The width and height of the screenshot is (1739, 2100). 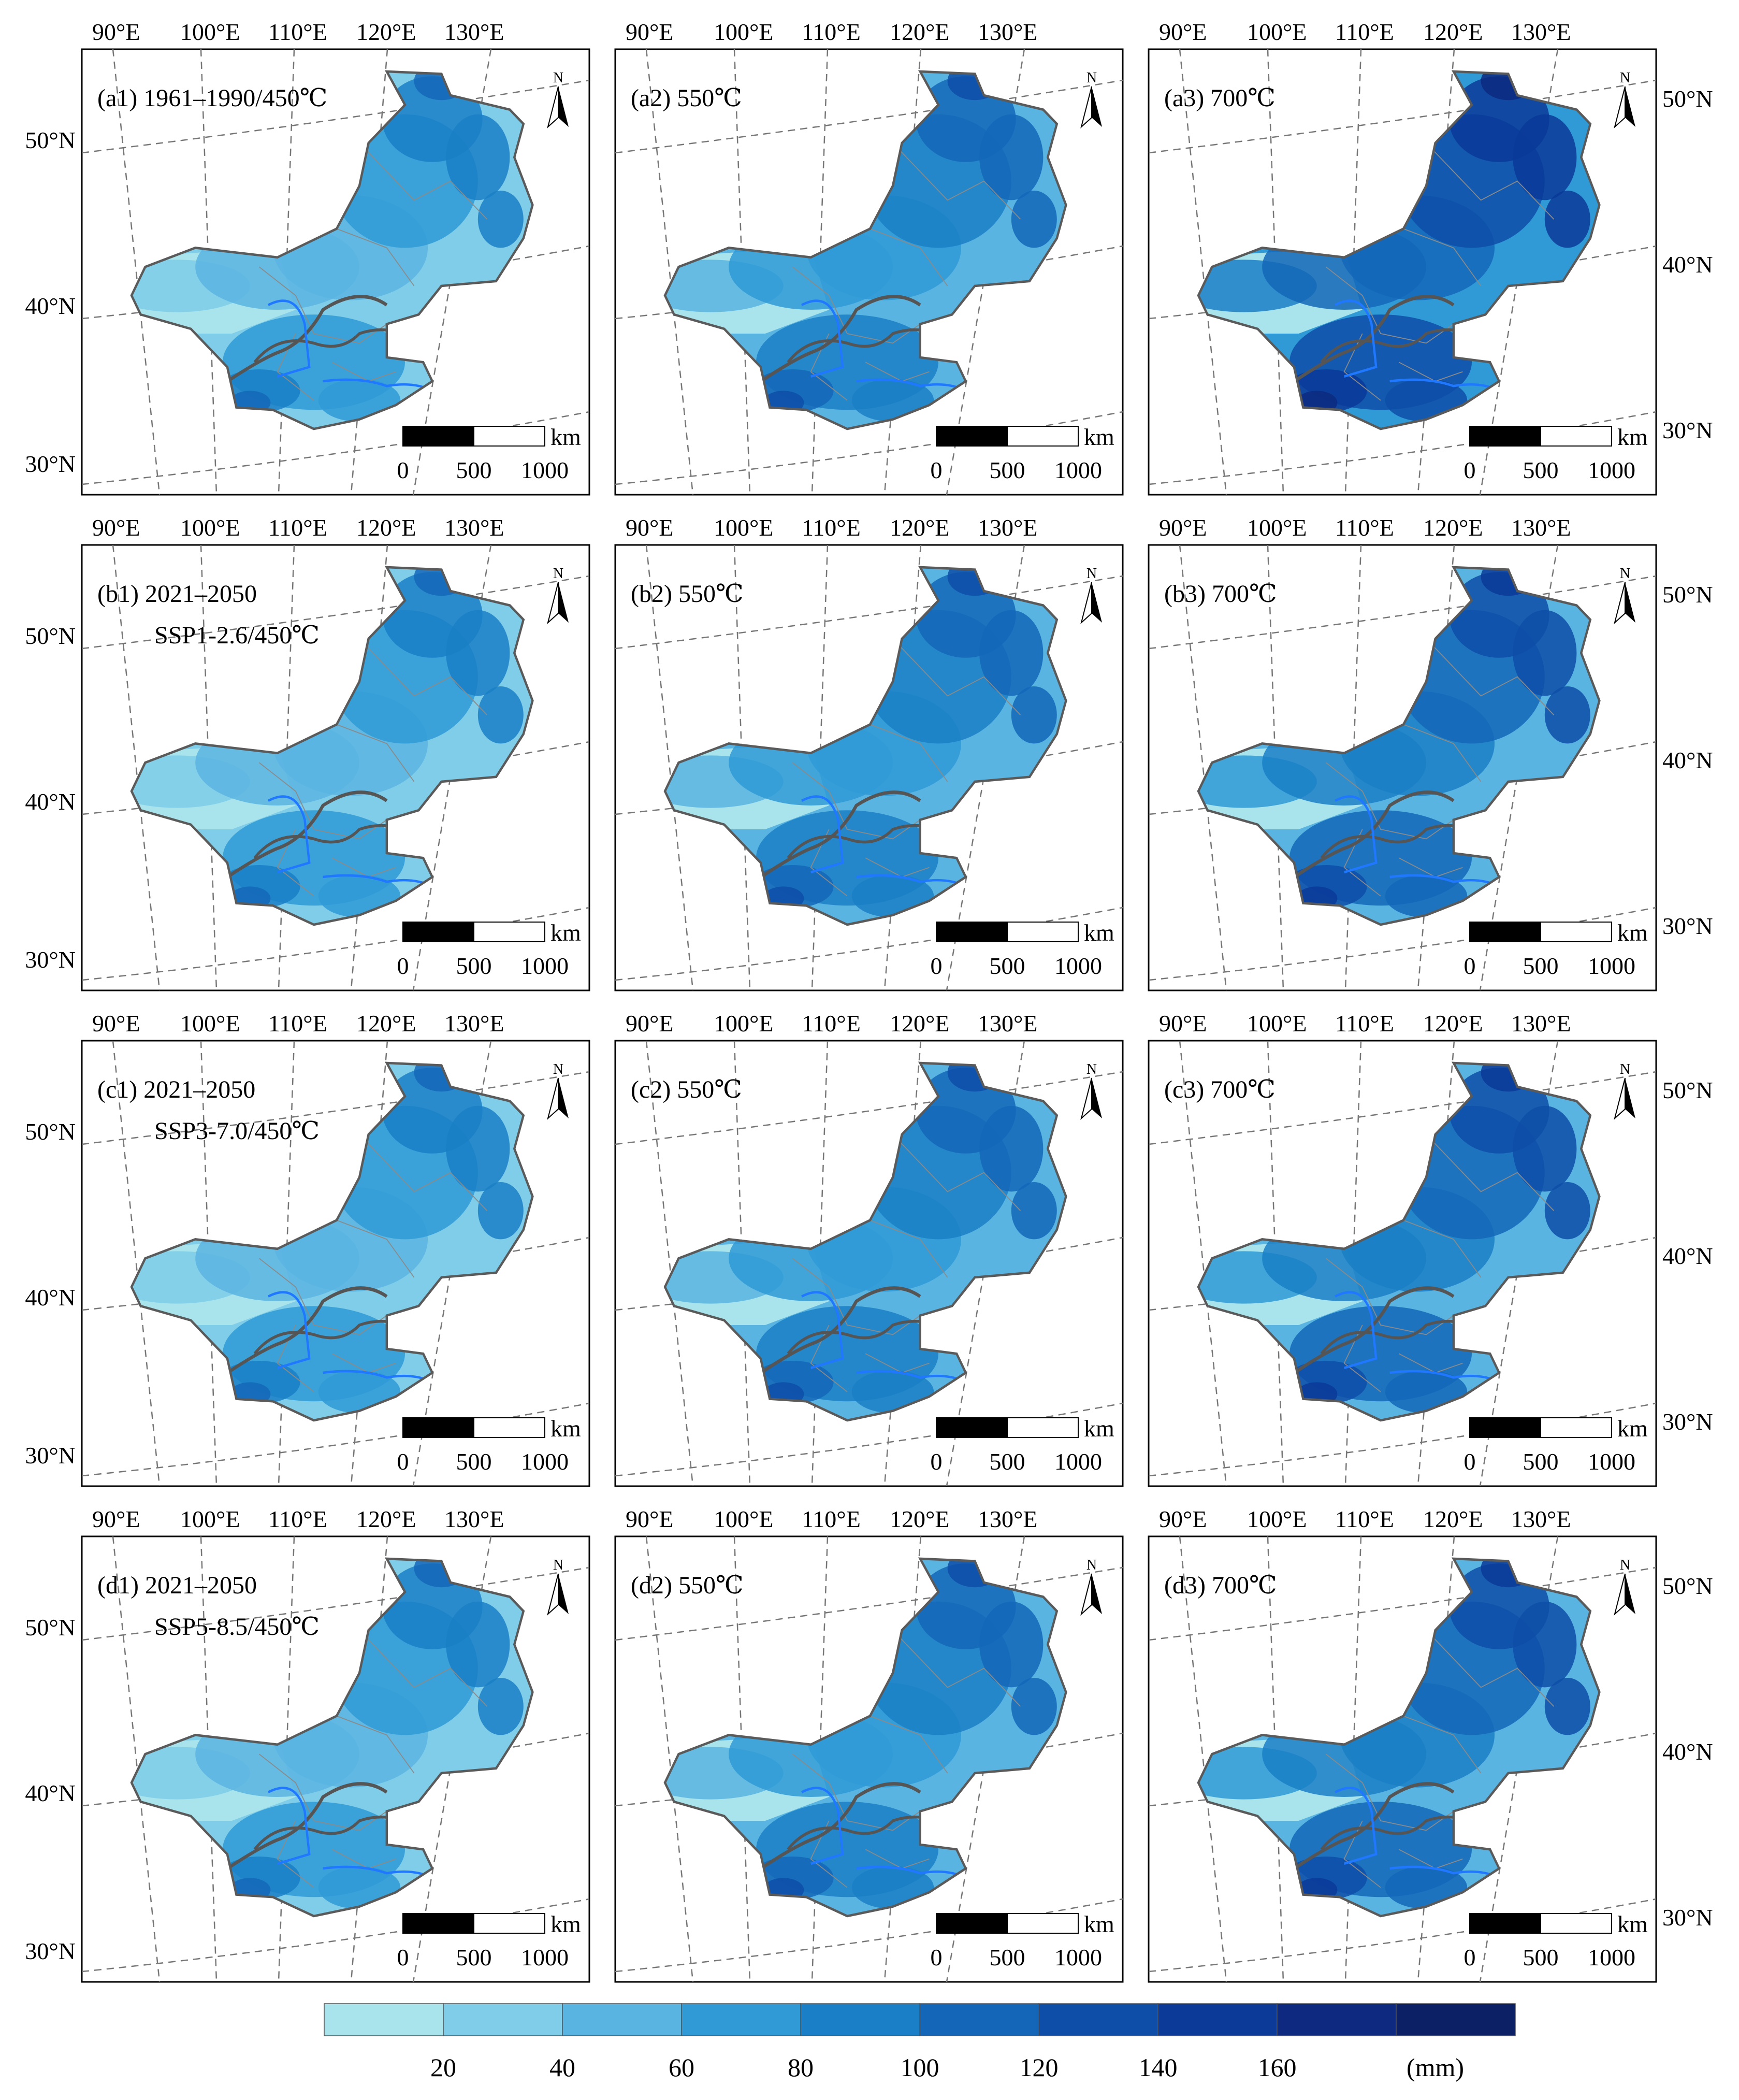 I want to click on colorbar-tick-label: 160, so click(x=1277, y=2067).